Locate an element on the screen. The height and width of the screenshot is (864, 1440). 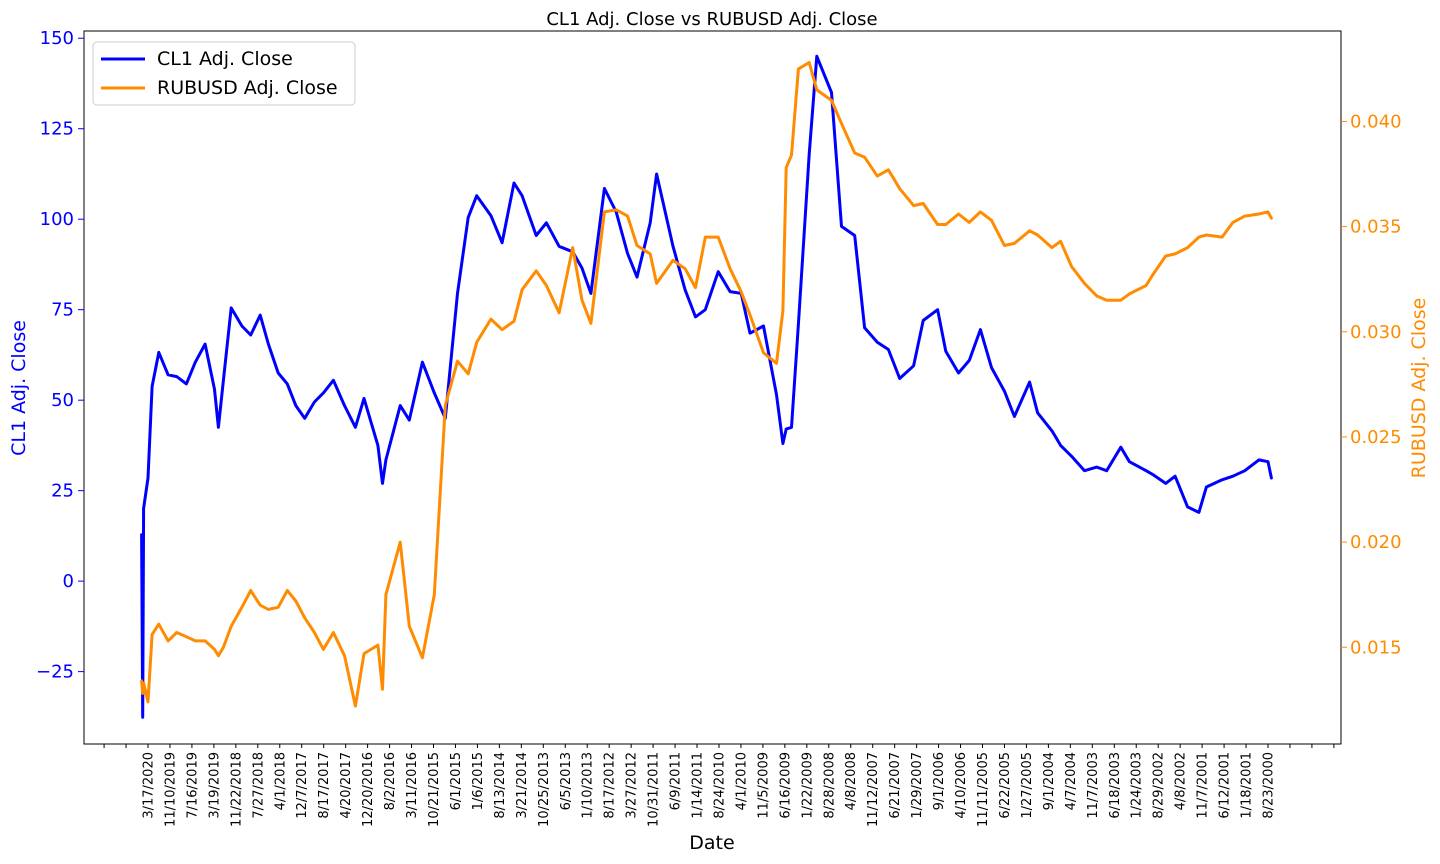
x-tick-label: 11/10/2019 is located at coordinates (171, 789).